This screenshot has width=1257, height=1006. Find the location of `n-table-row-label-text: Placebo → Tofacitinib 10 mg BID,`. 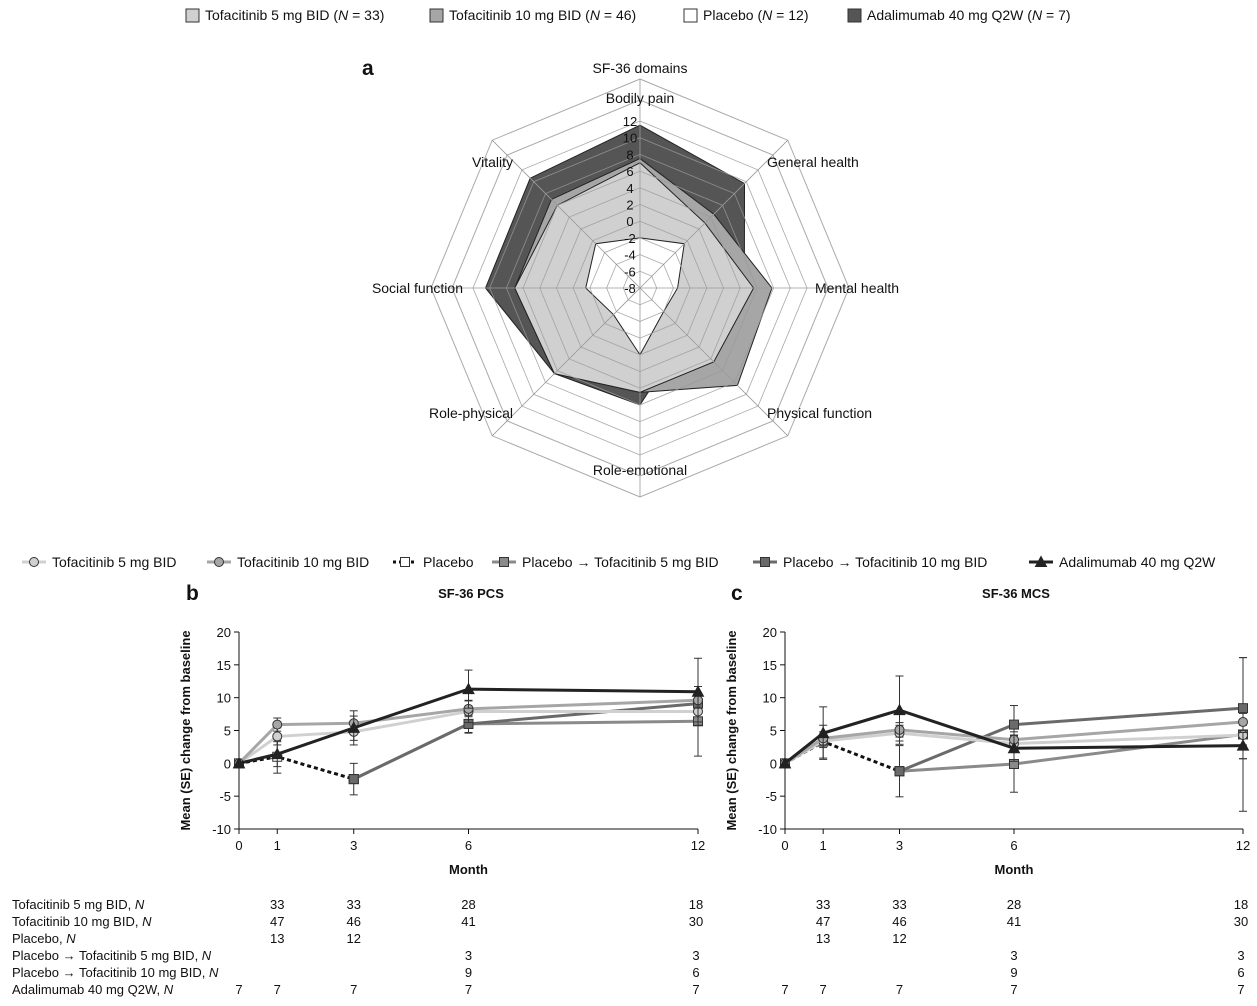

n-table-row-label-text: Placebo → Tofacitinib 10 mg BID, is located at coordinates (110, 972).